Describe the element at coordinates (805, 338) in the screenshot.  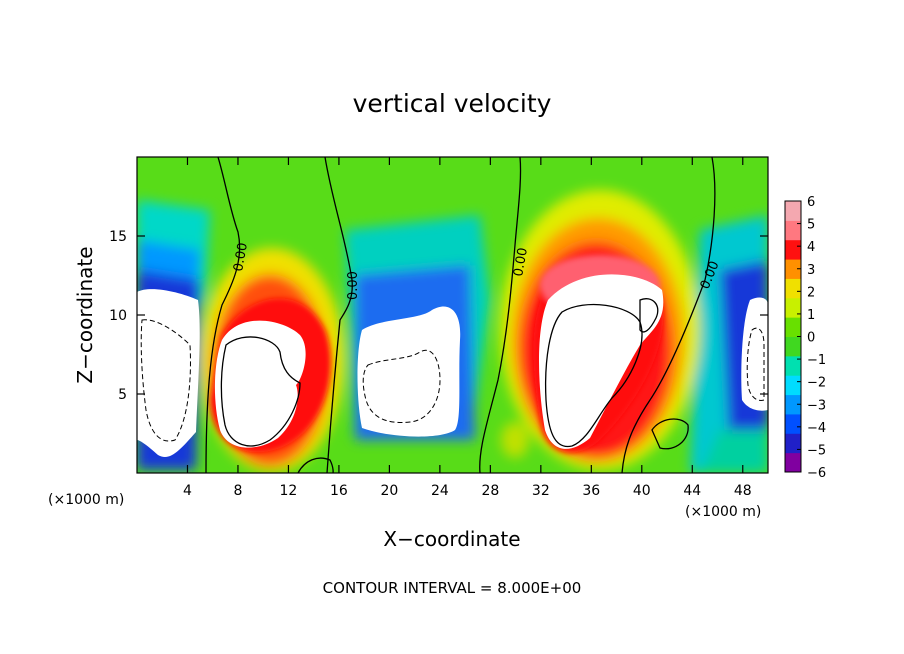
I see `colorbar: 6 5 4 3 2 1 0 −1 −2 −3 −4 −5 −6` at that location.